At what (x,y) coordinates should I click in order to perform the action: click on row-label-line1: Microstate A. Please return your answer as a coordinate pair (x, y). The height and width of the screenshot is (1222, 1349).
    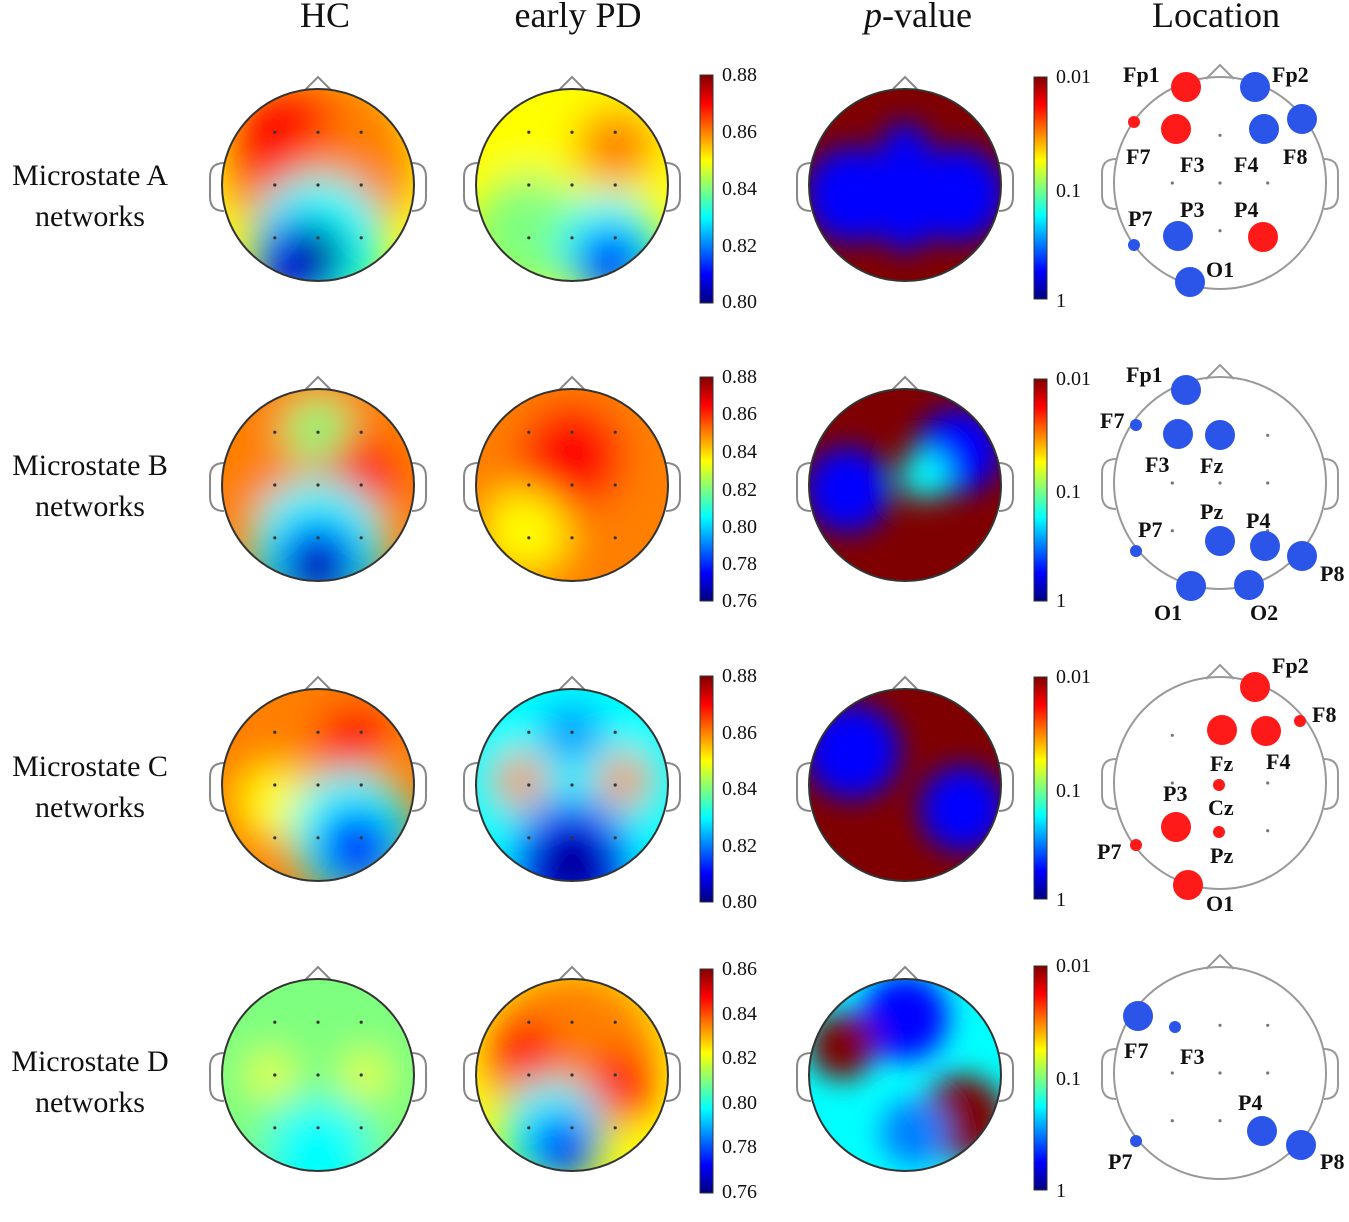
    Looking at the image, I should click on (90, 175).